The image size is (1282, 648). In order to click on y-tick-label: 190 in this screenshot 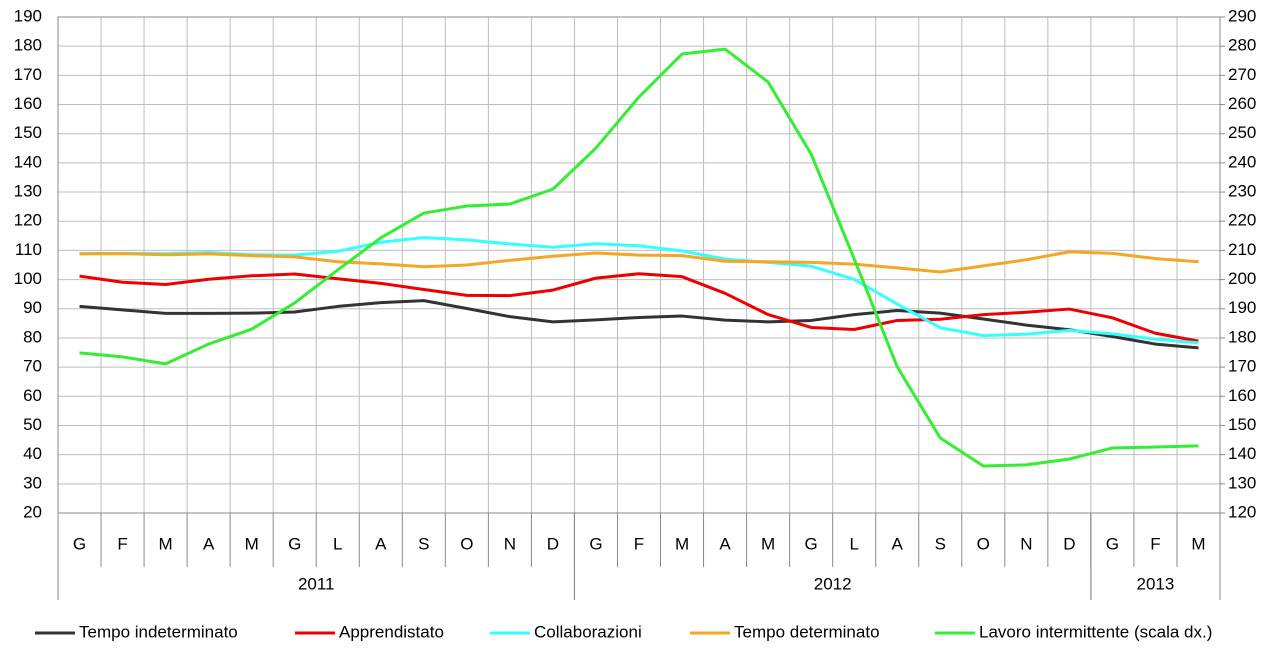, I will do `click(28, 15)`.